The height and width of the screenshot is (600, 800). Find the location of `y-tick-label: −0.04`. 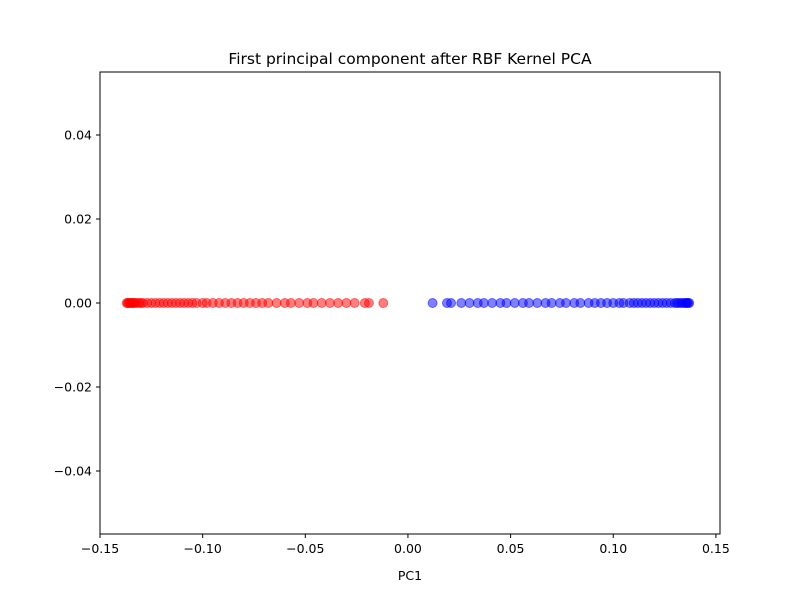

y-tick-label: −0.04 is located at coordinates (73, 471).